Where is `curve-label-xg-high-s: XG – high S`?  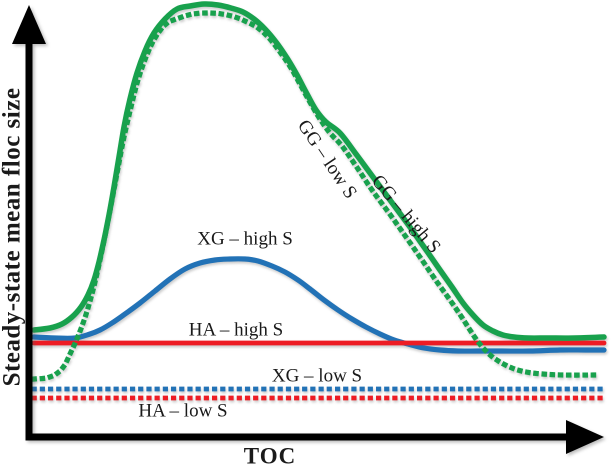
curve-label-xg-high-s: XG – high S is located at coordinates (245, 238).